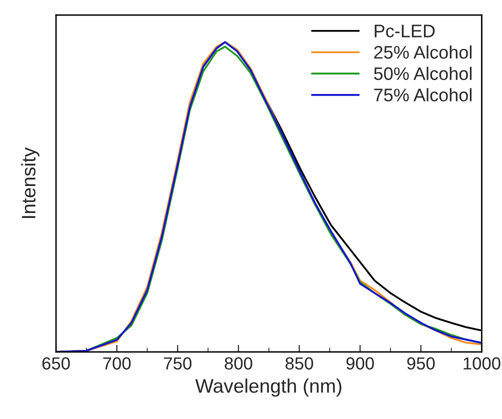 Image resolution: width=502 pixels, height=419 pixels. I want to click on x-tick-label: 1000, so click(482, 363).